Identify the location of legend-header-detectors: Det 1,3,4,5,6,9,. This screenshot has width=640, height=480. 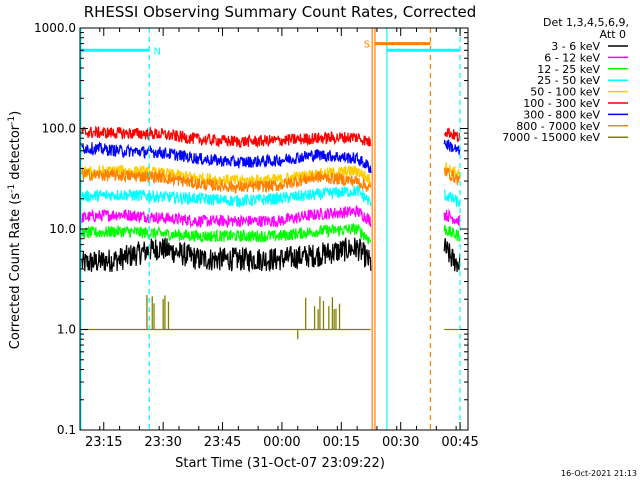
(586, 22).